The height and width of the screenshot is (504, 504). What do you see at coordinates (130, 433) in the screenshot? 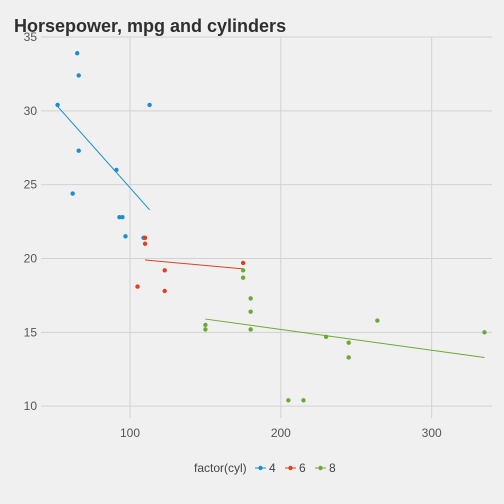
I see `x-tick-label-100: 100` at bounding box center [130, 433].